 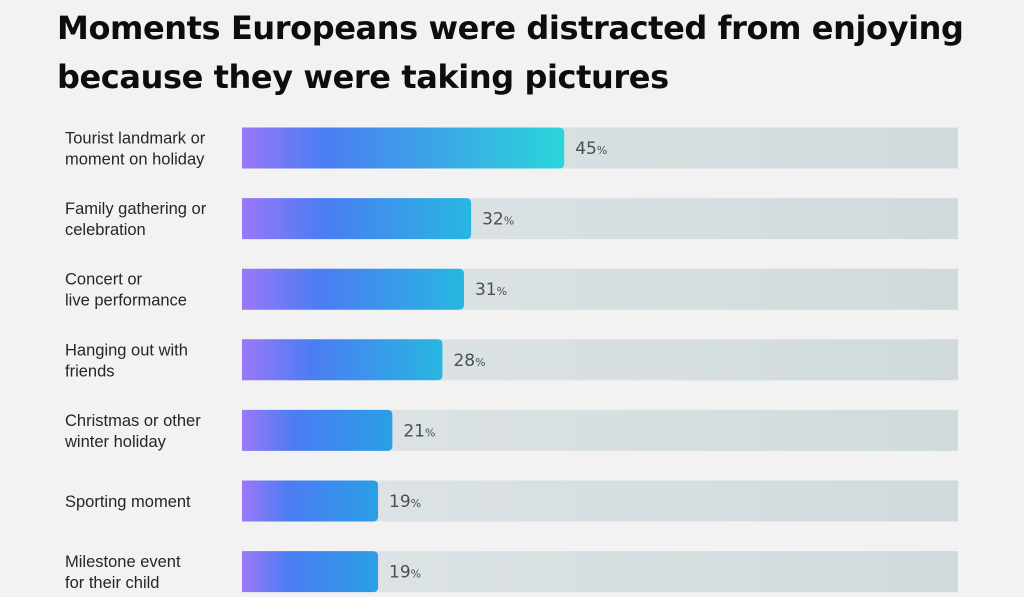 What do you see at coordinates (511, 289) in the screenshot?
I see `bar-row: 31% Concert or live performance` at bounding box center [511, 289].